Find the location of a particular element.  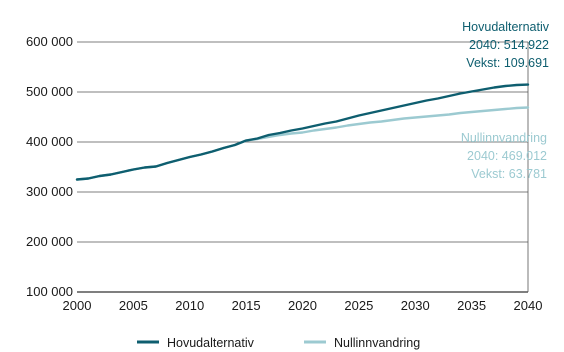

x-tick-label: 2040 is located at coordinates (528, 305).